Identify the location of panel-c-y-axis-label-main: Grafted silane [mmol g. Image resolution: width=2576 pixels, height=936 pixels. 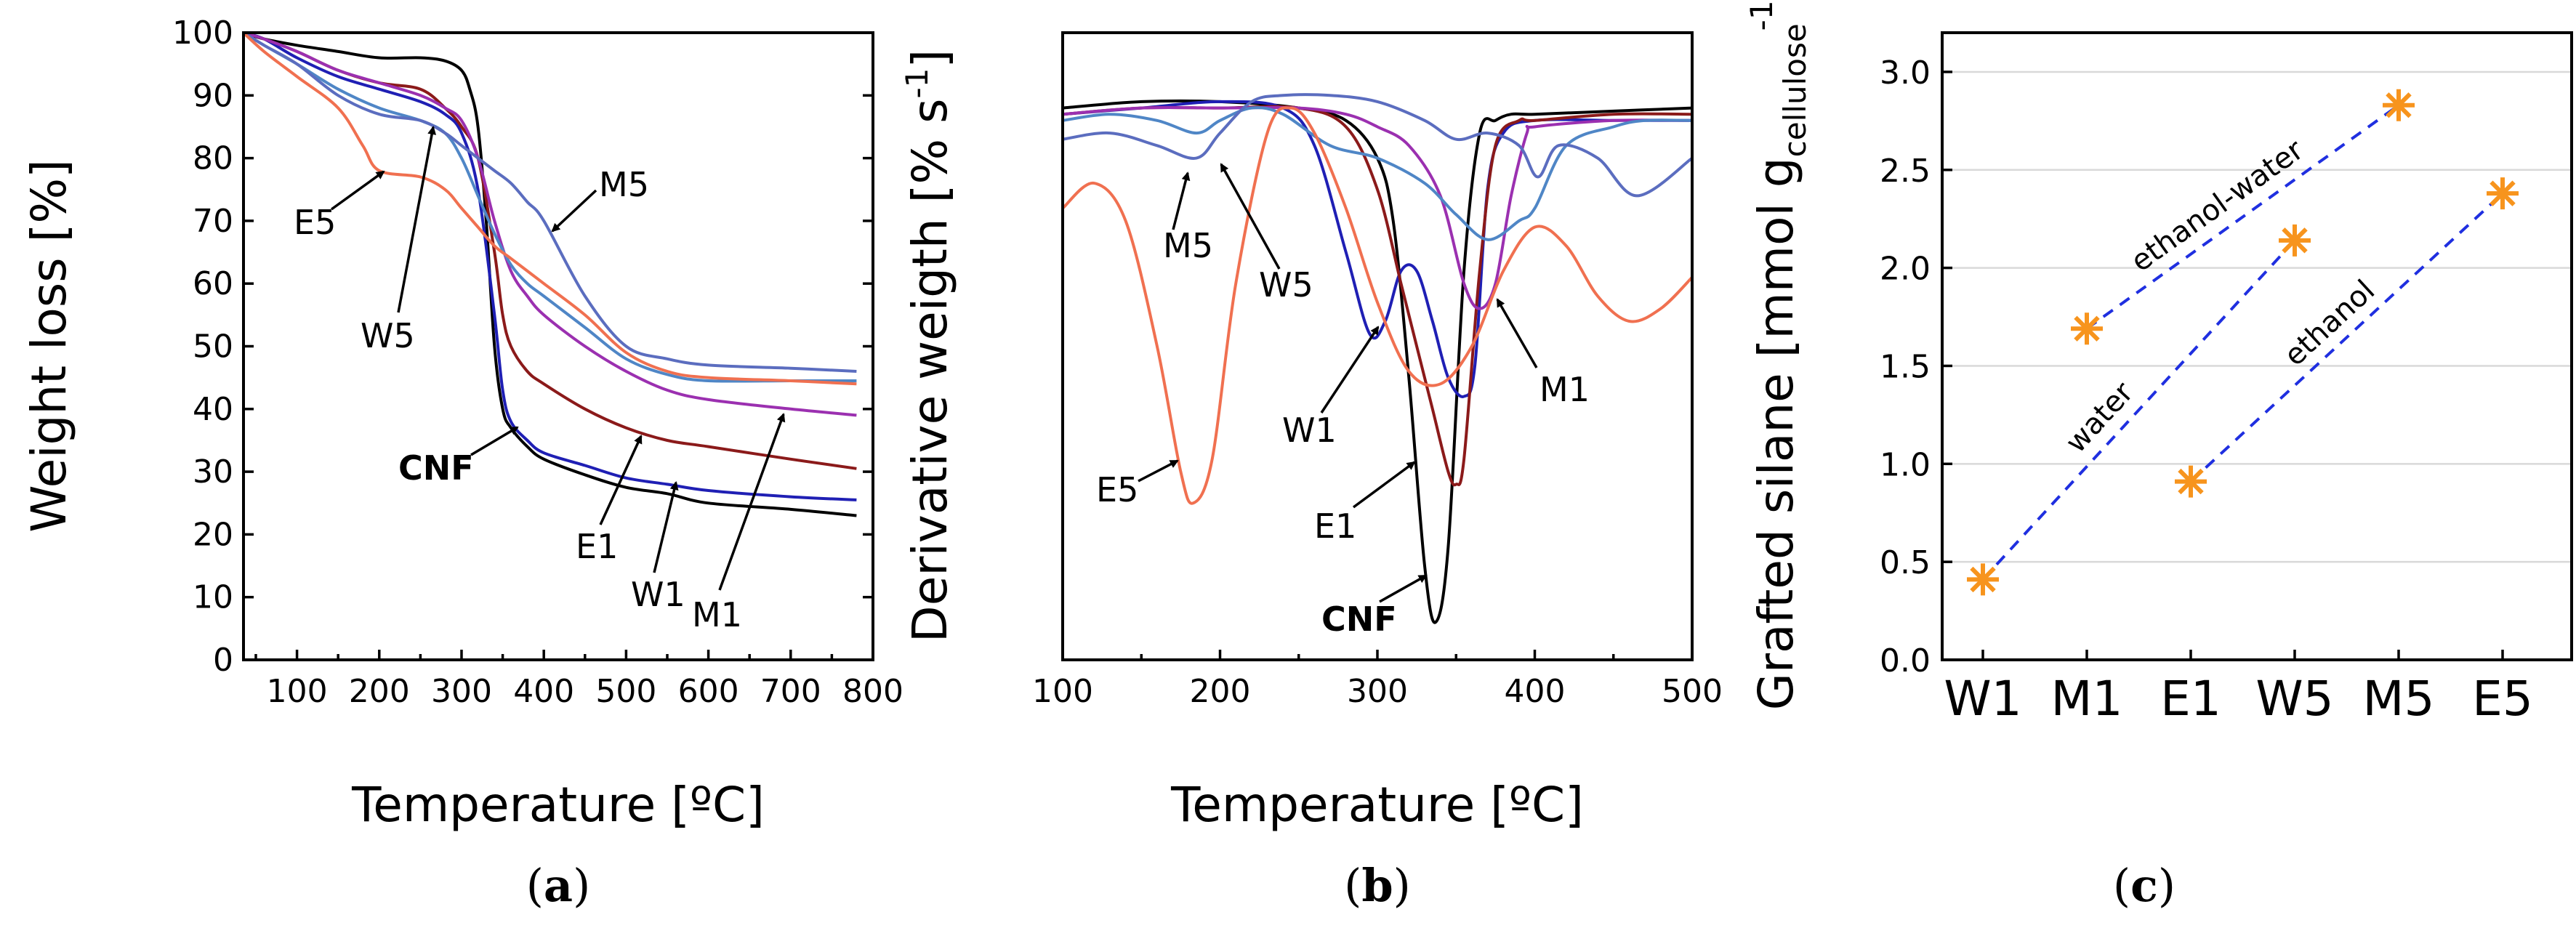
(1776, 433).